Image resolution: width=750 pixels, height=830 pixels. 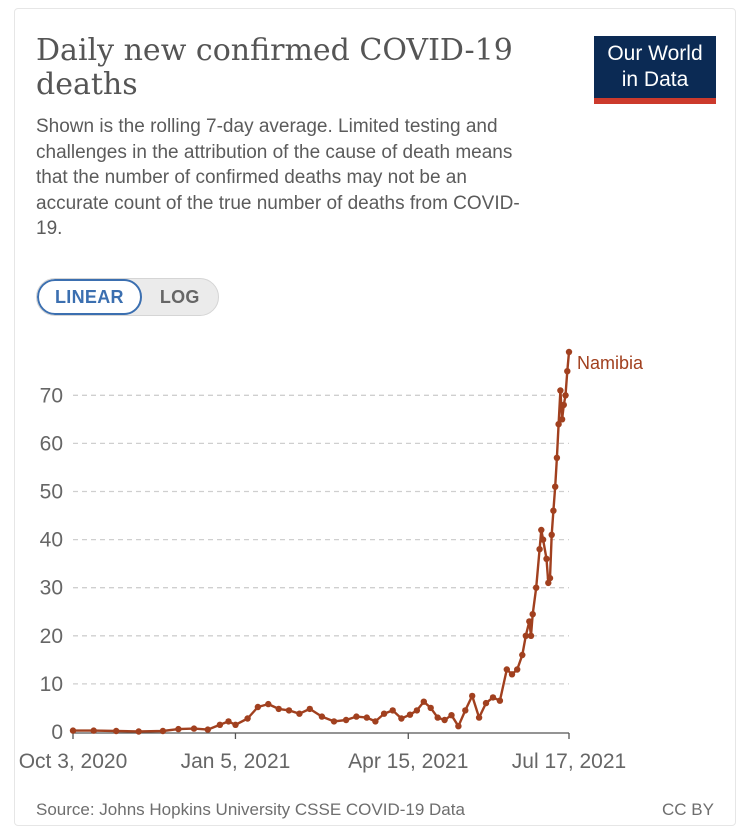 I want to click on y-tick-label-60: 60, so click(x=51, y=443).